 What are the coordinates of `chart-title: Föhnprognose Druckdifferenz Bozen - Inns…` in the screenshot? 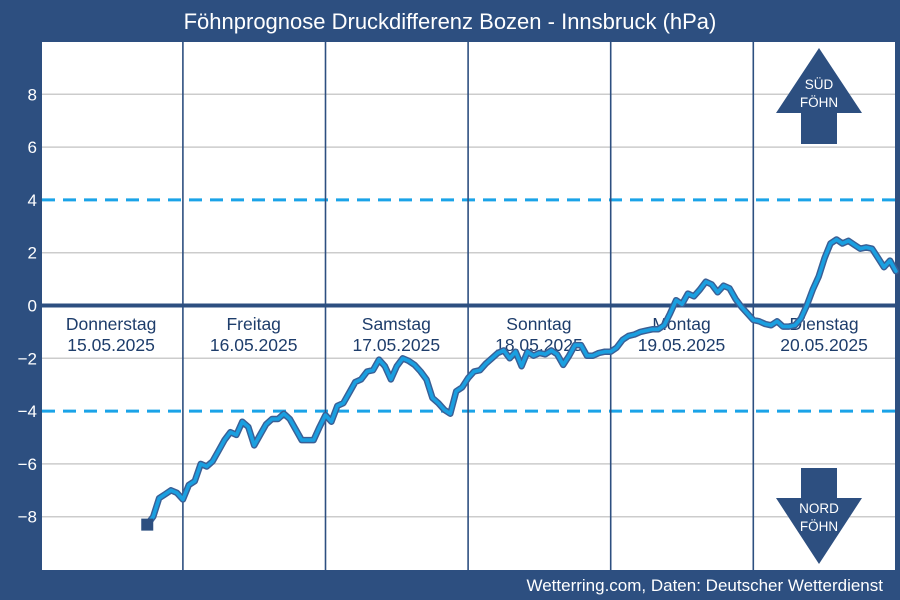 It's located at (450, 21).